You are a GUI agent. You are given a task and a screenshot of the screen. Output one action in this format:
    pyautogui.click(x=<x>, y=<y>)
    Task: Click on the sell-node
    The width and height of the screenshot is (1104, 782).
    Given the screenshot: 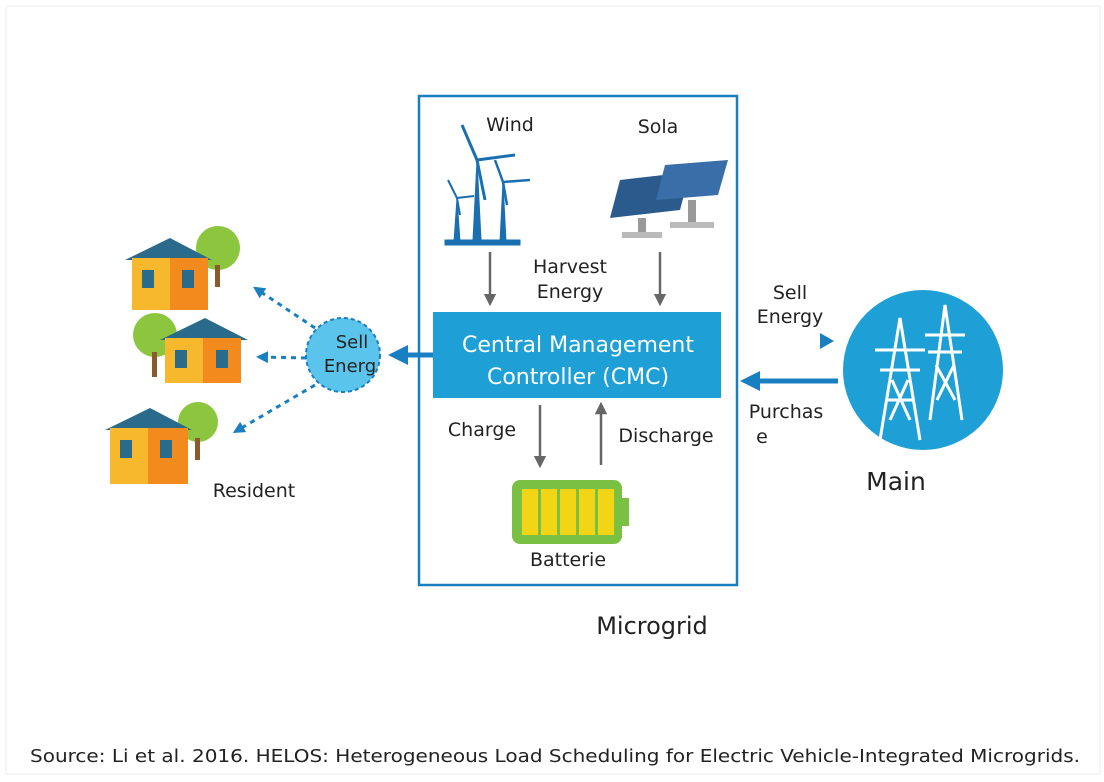 What is the action you would take?
    pyautogui.click(x=343, y=355)
    